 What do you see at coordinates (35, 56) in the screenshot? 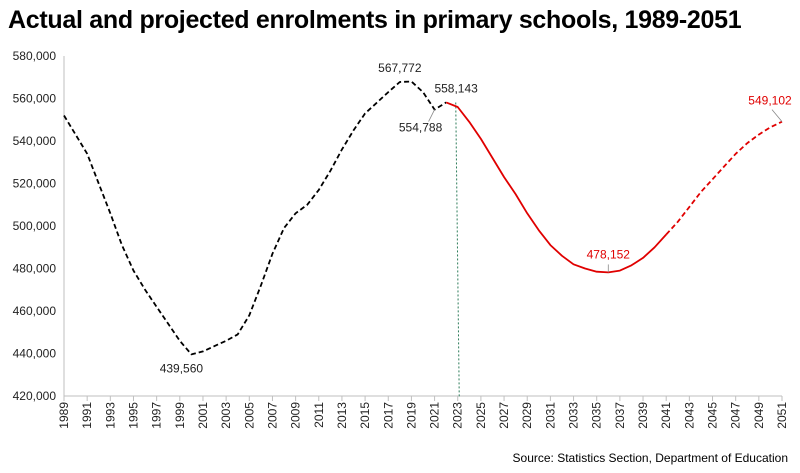
I see `y-tick-label: 580,000` at bounding box center [35, 56].